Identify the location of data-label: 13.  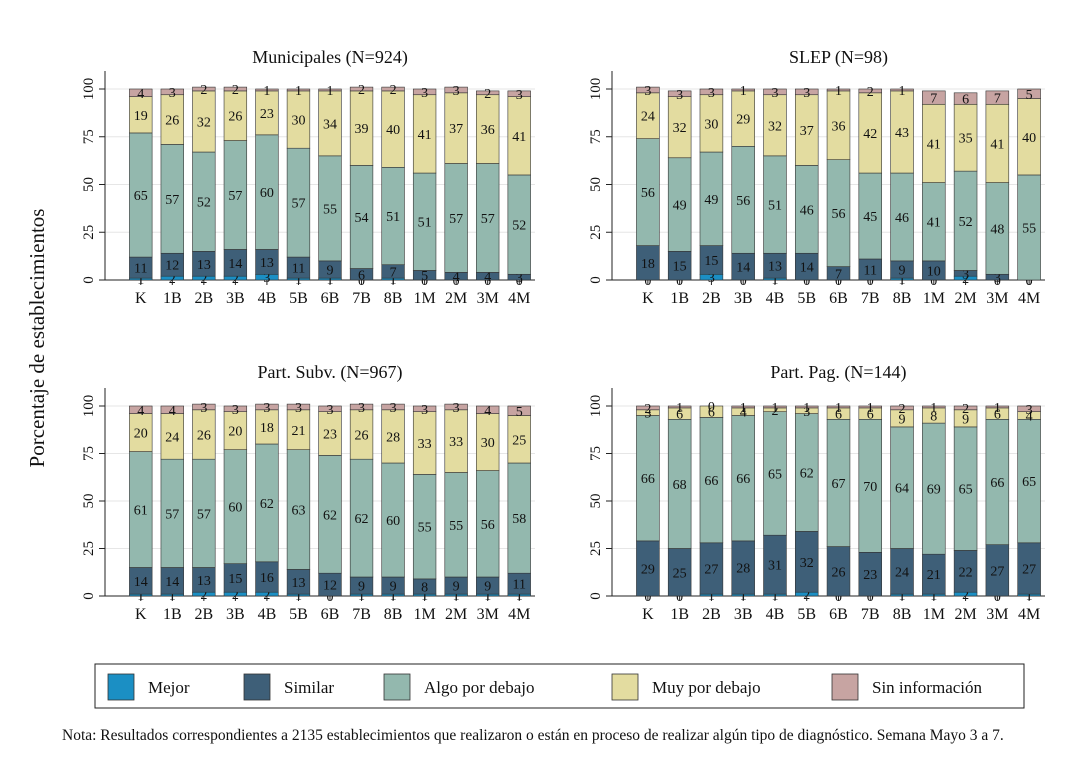
(204, 265).